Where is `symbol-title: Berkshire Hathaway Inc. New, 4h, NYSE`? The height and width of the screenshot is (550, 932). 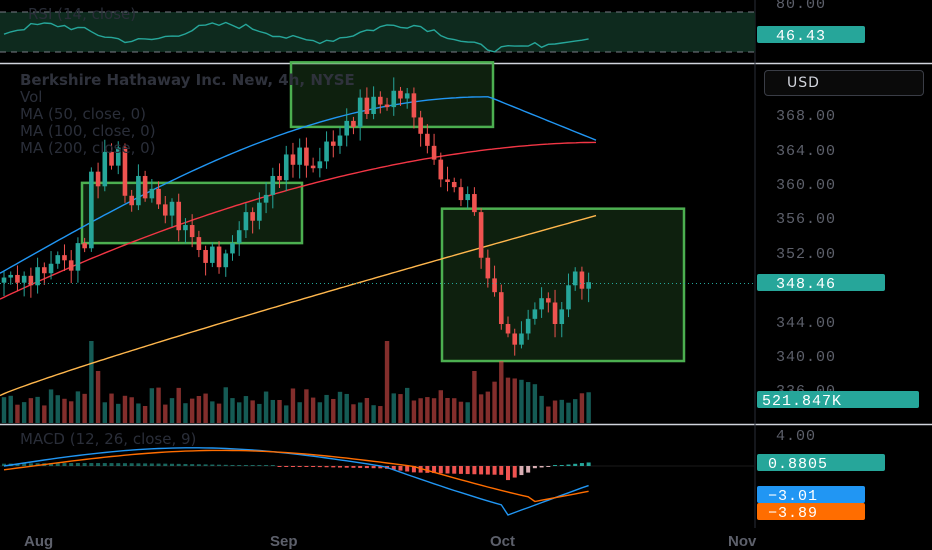
symbol-title: Berkshire Hathaway Inc. New, 4h, NYSE is located at coordinates (187, 80).